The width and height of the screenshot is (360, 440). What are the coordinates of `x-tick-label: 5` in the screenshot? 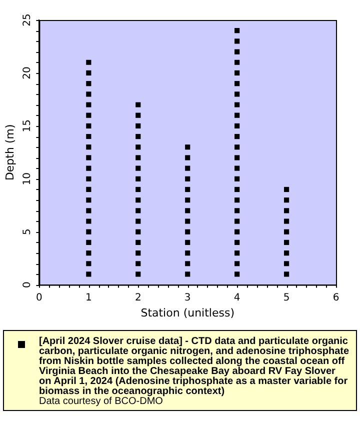 It's located at (286, 298).